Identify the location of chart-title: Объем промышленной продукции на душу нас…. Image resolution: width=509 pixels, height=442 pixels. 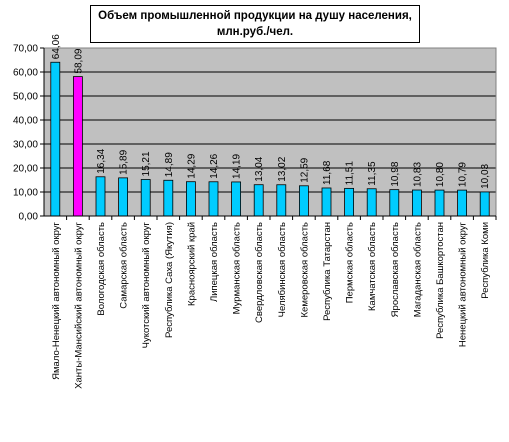
(255, 24).